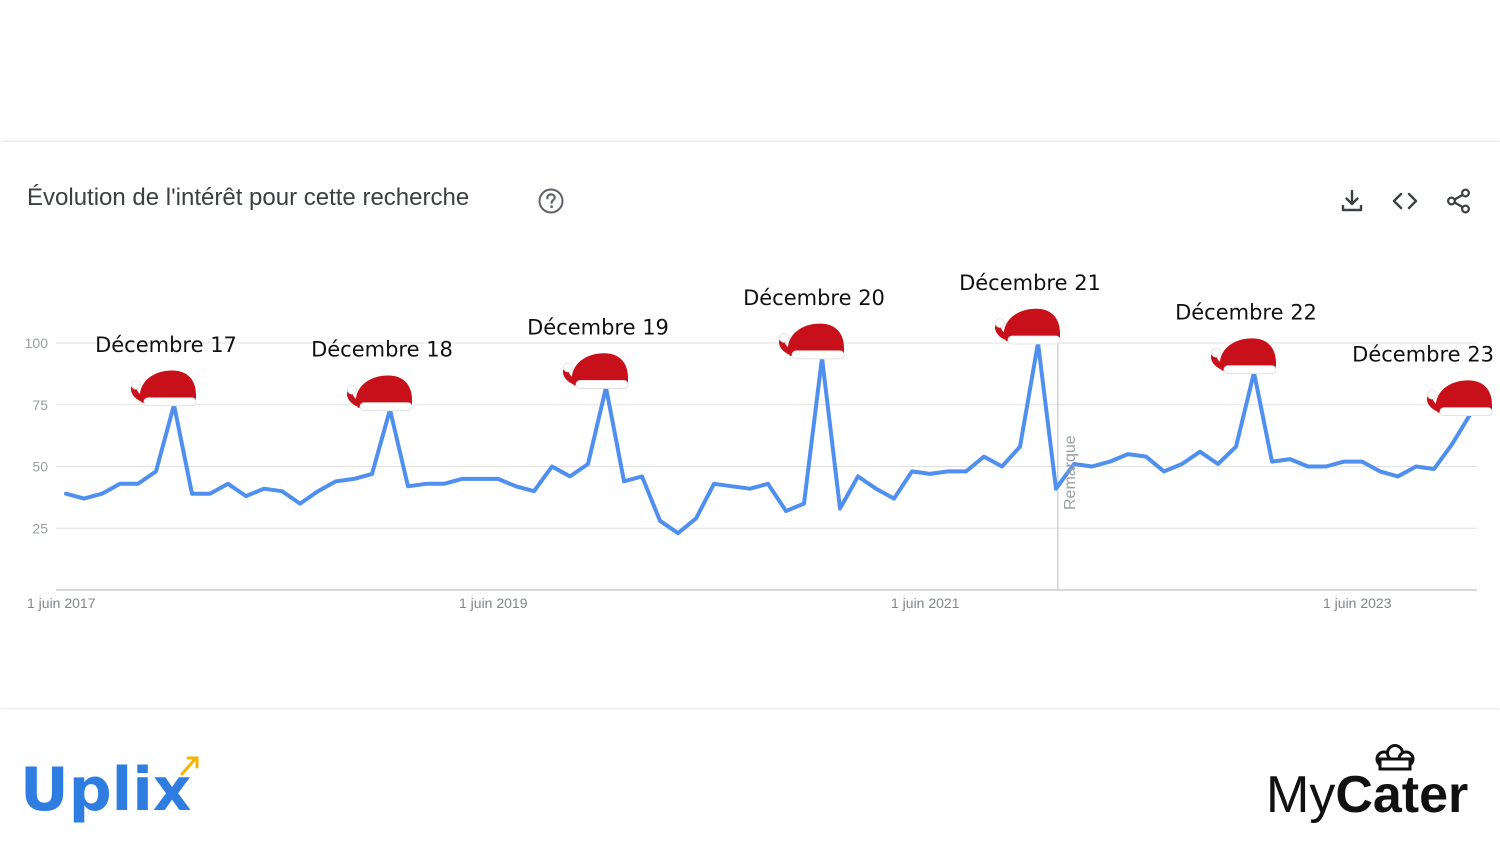 Image resolution: width=1500 pixels, height=844 pixels. Describe the element at coordinates (1459, 201) in the screenshot. I see `share-icon` at that location.